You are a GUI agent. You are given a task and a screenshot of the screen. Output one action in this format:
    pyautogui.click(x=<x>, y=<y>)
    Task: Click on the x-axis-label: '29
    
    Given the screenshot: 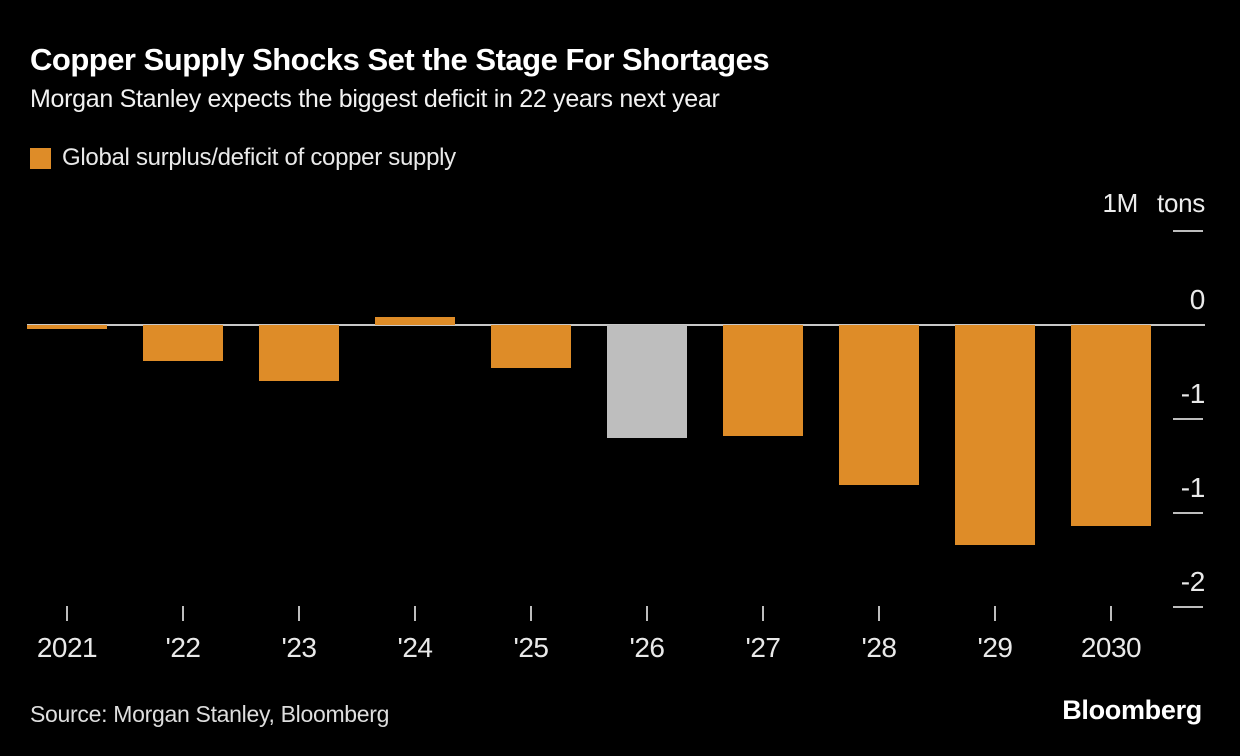 What is the action you would take?
    pyautogui.click(x=995, y=647)
    